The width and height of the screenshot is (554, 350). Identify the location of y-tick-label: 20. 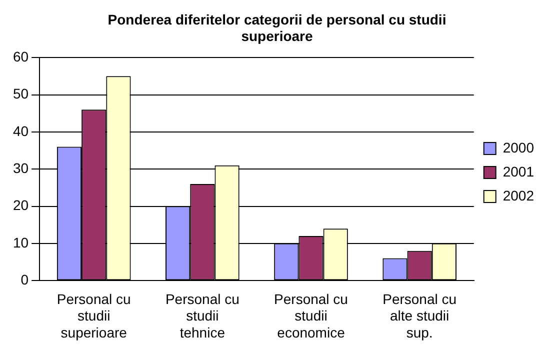
(20, 205).